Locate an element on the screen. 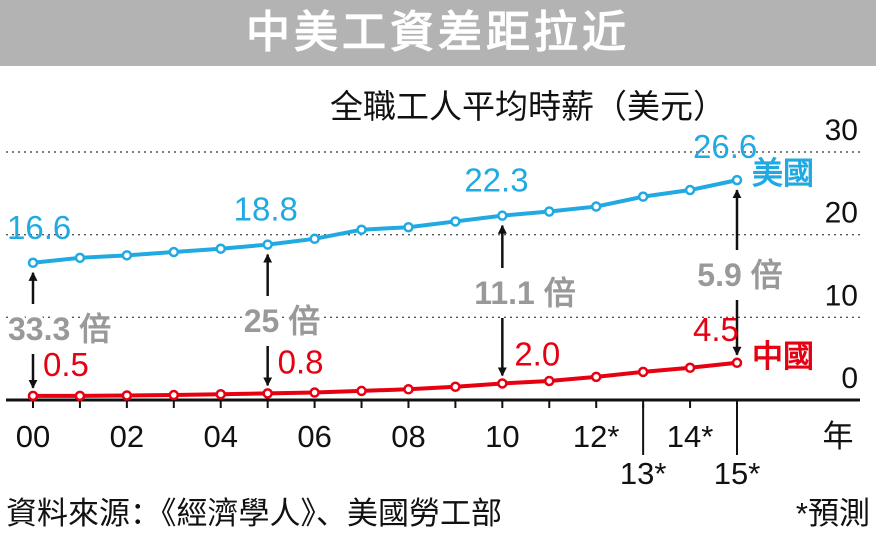 This screenshot has width=876, height=540. x-tick-label: 10 is located at coordinates (502, 436).